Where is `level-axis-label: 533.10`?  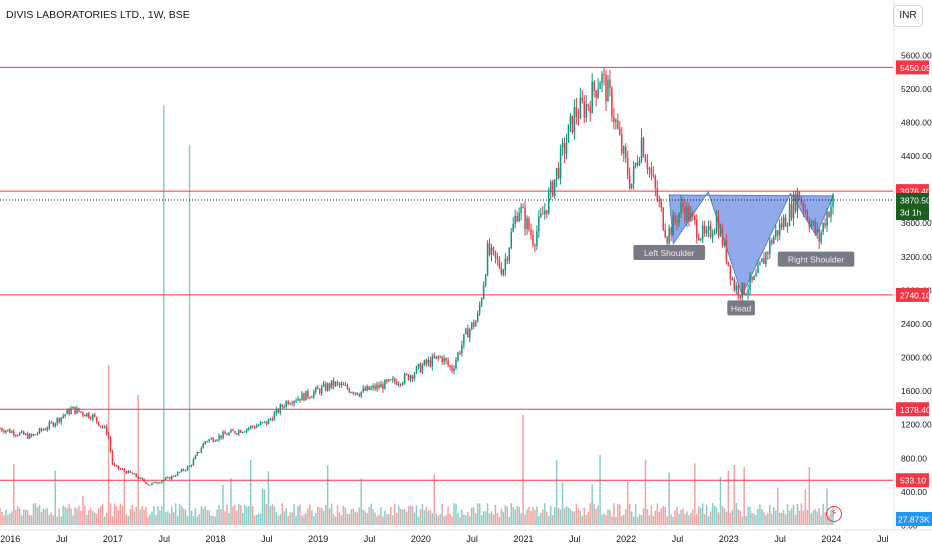
level-axis-label: 533.10 is located at coordinates (913, 481).